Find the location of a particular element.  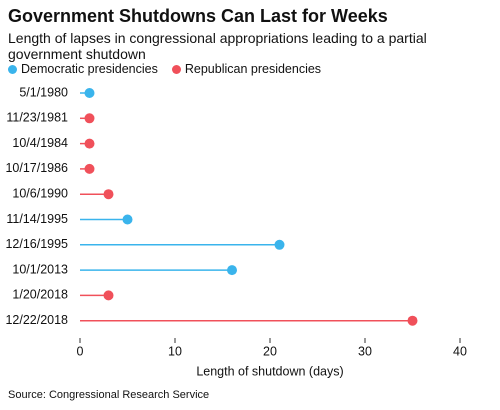

y-tick-label: 12/22/2018 is located at coordinates (36, 320).